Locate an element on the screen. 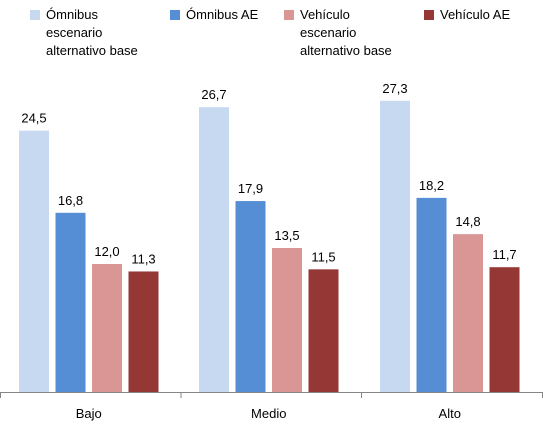 This screenshot has width=543, height=424. data-label: 27,3 is located at coordinates (394, 88).